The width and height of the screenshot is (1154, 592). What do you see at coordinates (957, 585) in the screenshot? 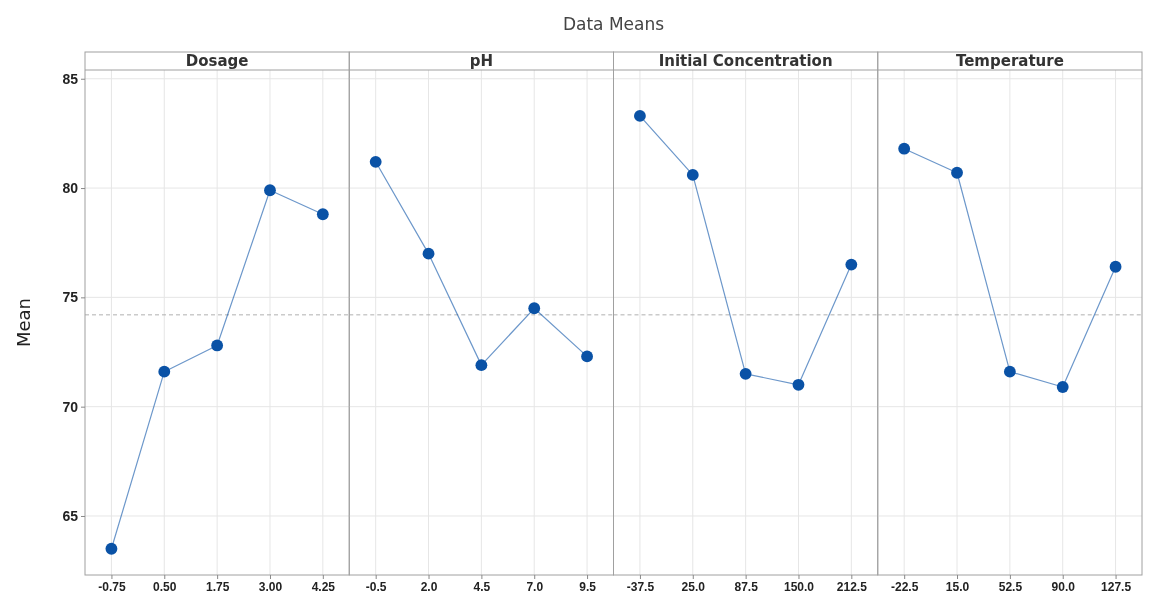
I see `x-tick-label: 15.0` at bounding box center [957, 585].